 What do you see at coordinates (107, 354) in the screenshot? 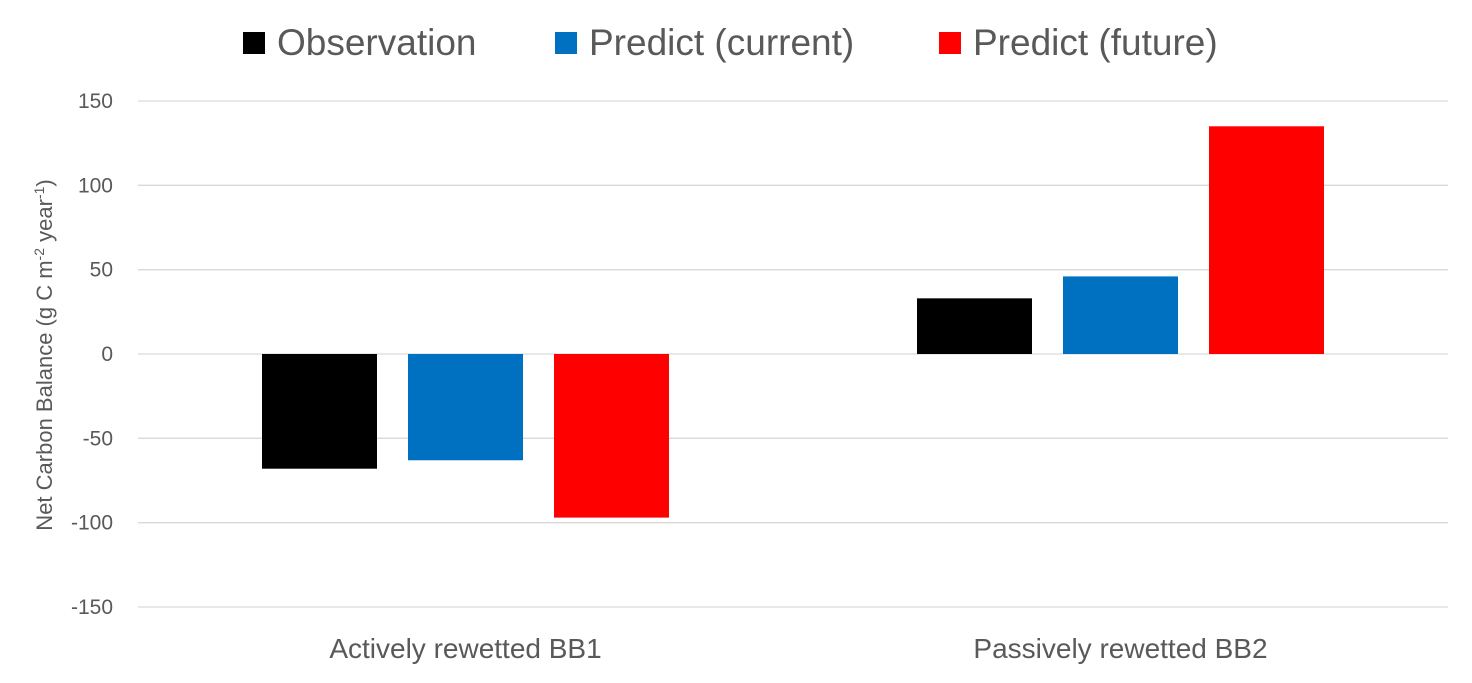
I see `y-tick-label: 0` at bounding box center [107, 354].